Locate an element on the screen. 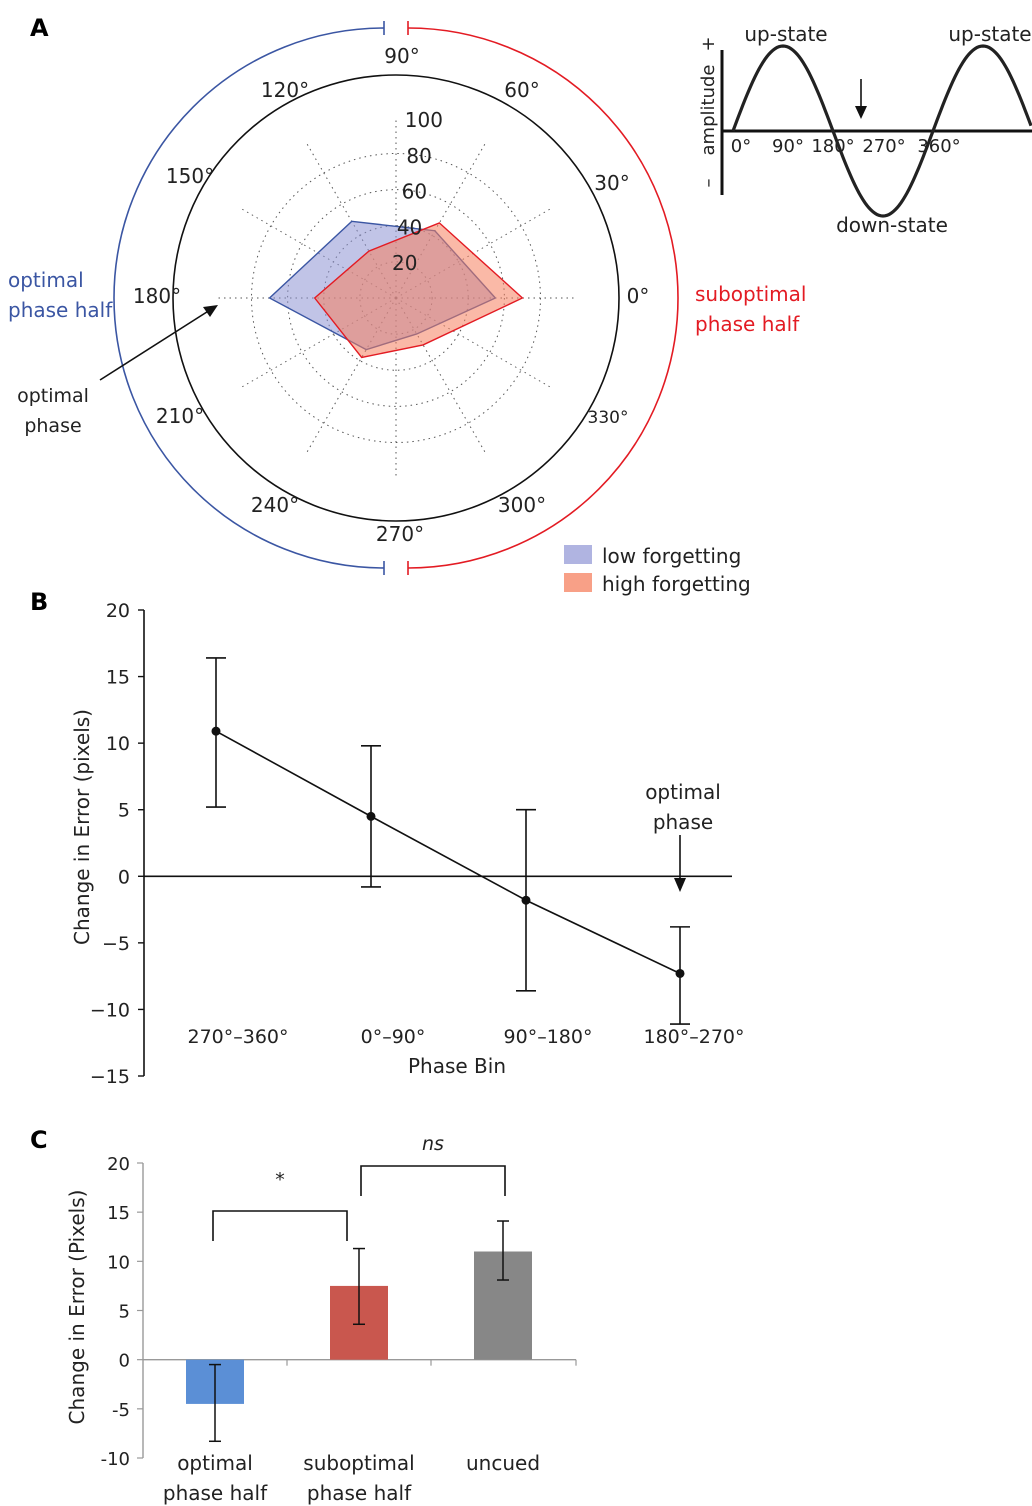 The width and height of the screenshot is (1032, 1506). side-label-optimal-0: optimal is located at coordinates (46, 280).